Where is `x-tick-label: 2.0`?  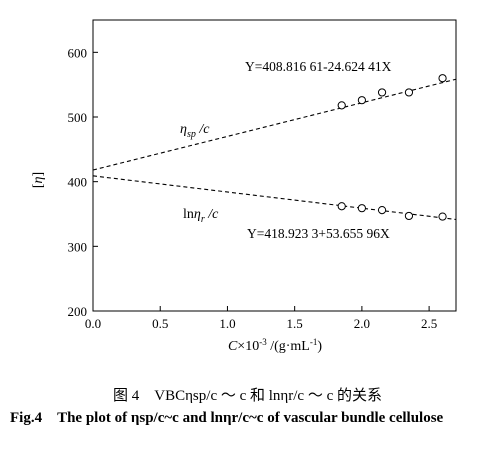 x-tick-label: 2.0 is located at coordinates (362, 323).